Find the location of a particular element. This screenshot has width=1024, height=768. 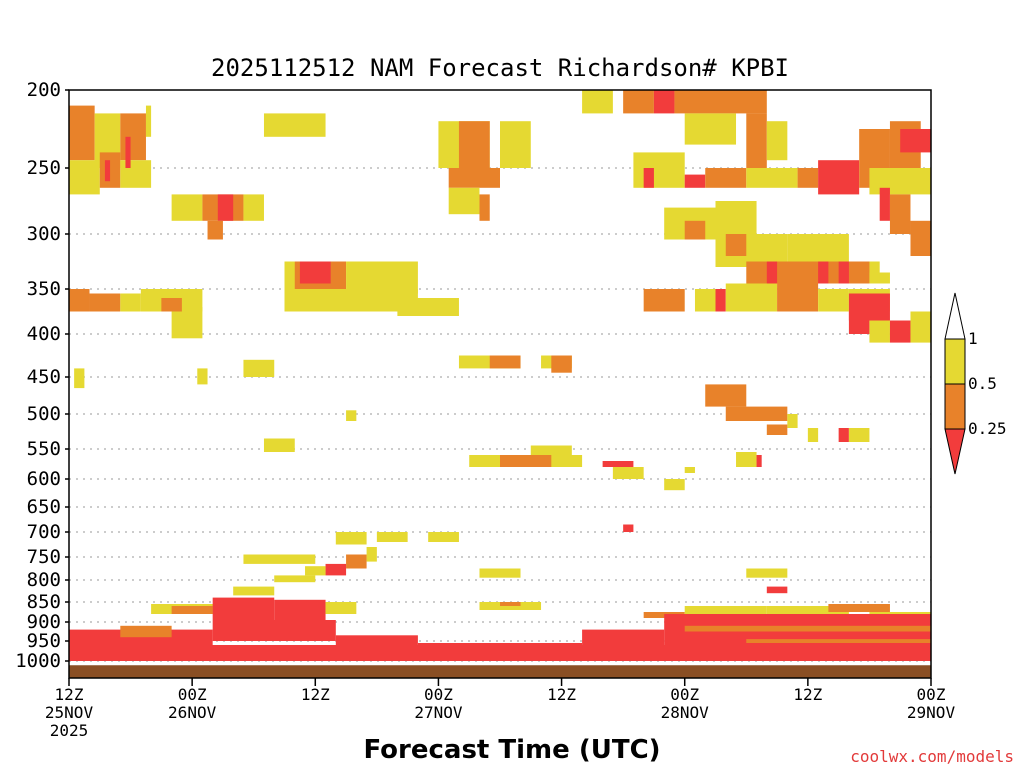

chart-title: 2025112512 NAM Forecast Richardson# KPBI is located at coordinates (500, 68).